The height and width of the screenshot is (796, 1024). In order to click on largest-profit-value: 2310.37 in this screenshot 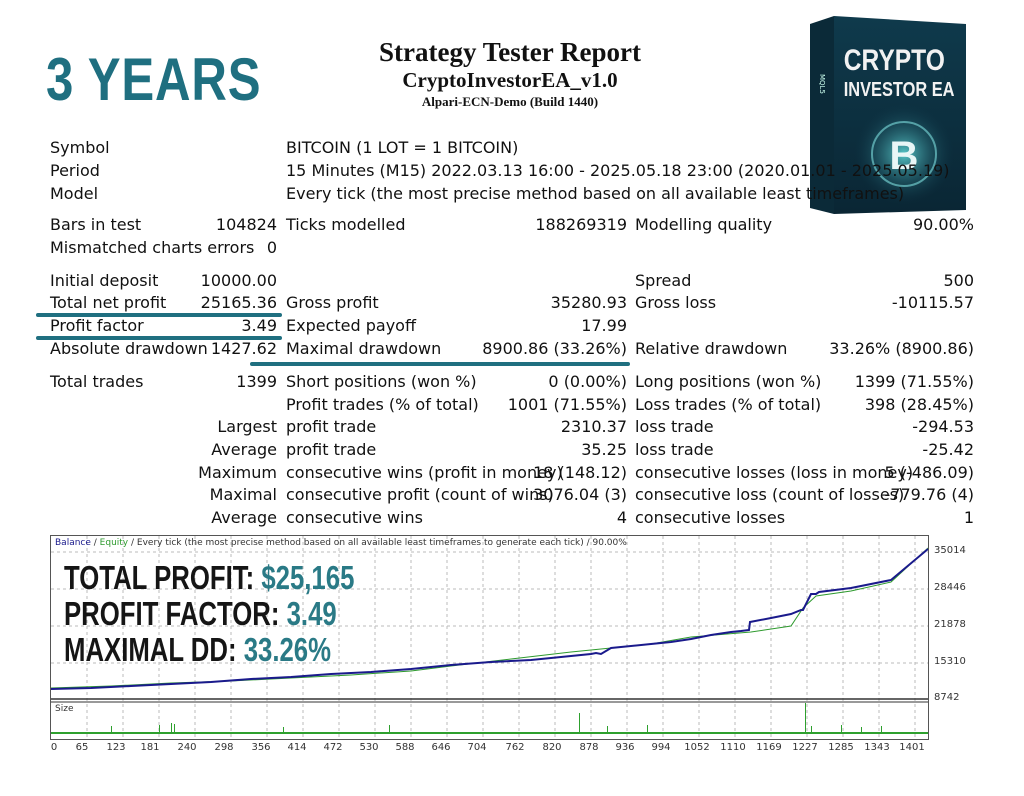, I will do `click(593, 426)`.